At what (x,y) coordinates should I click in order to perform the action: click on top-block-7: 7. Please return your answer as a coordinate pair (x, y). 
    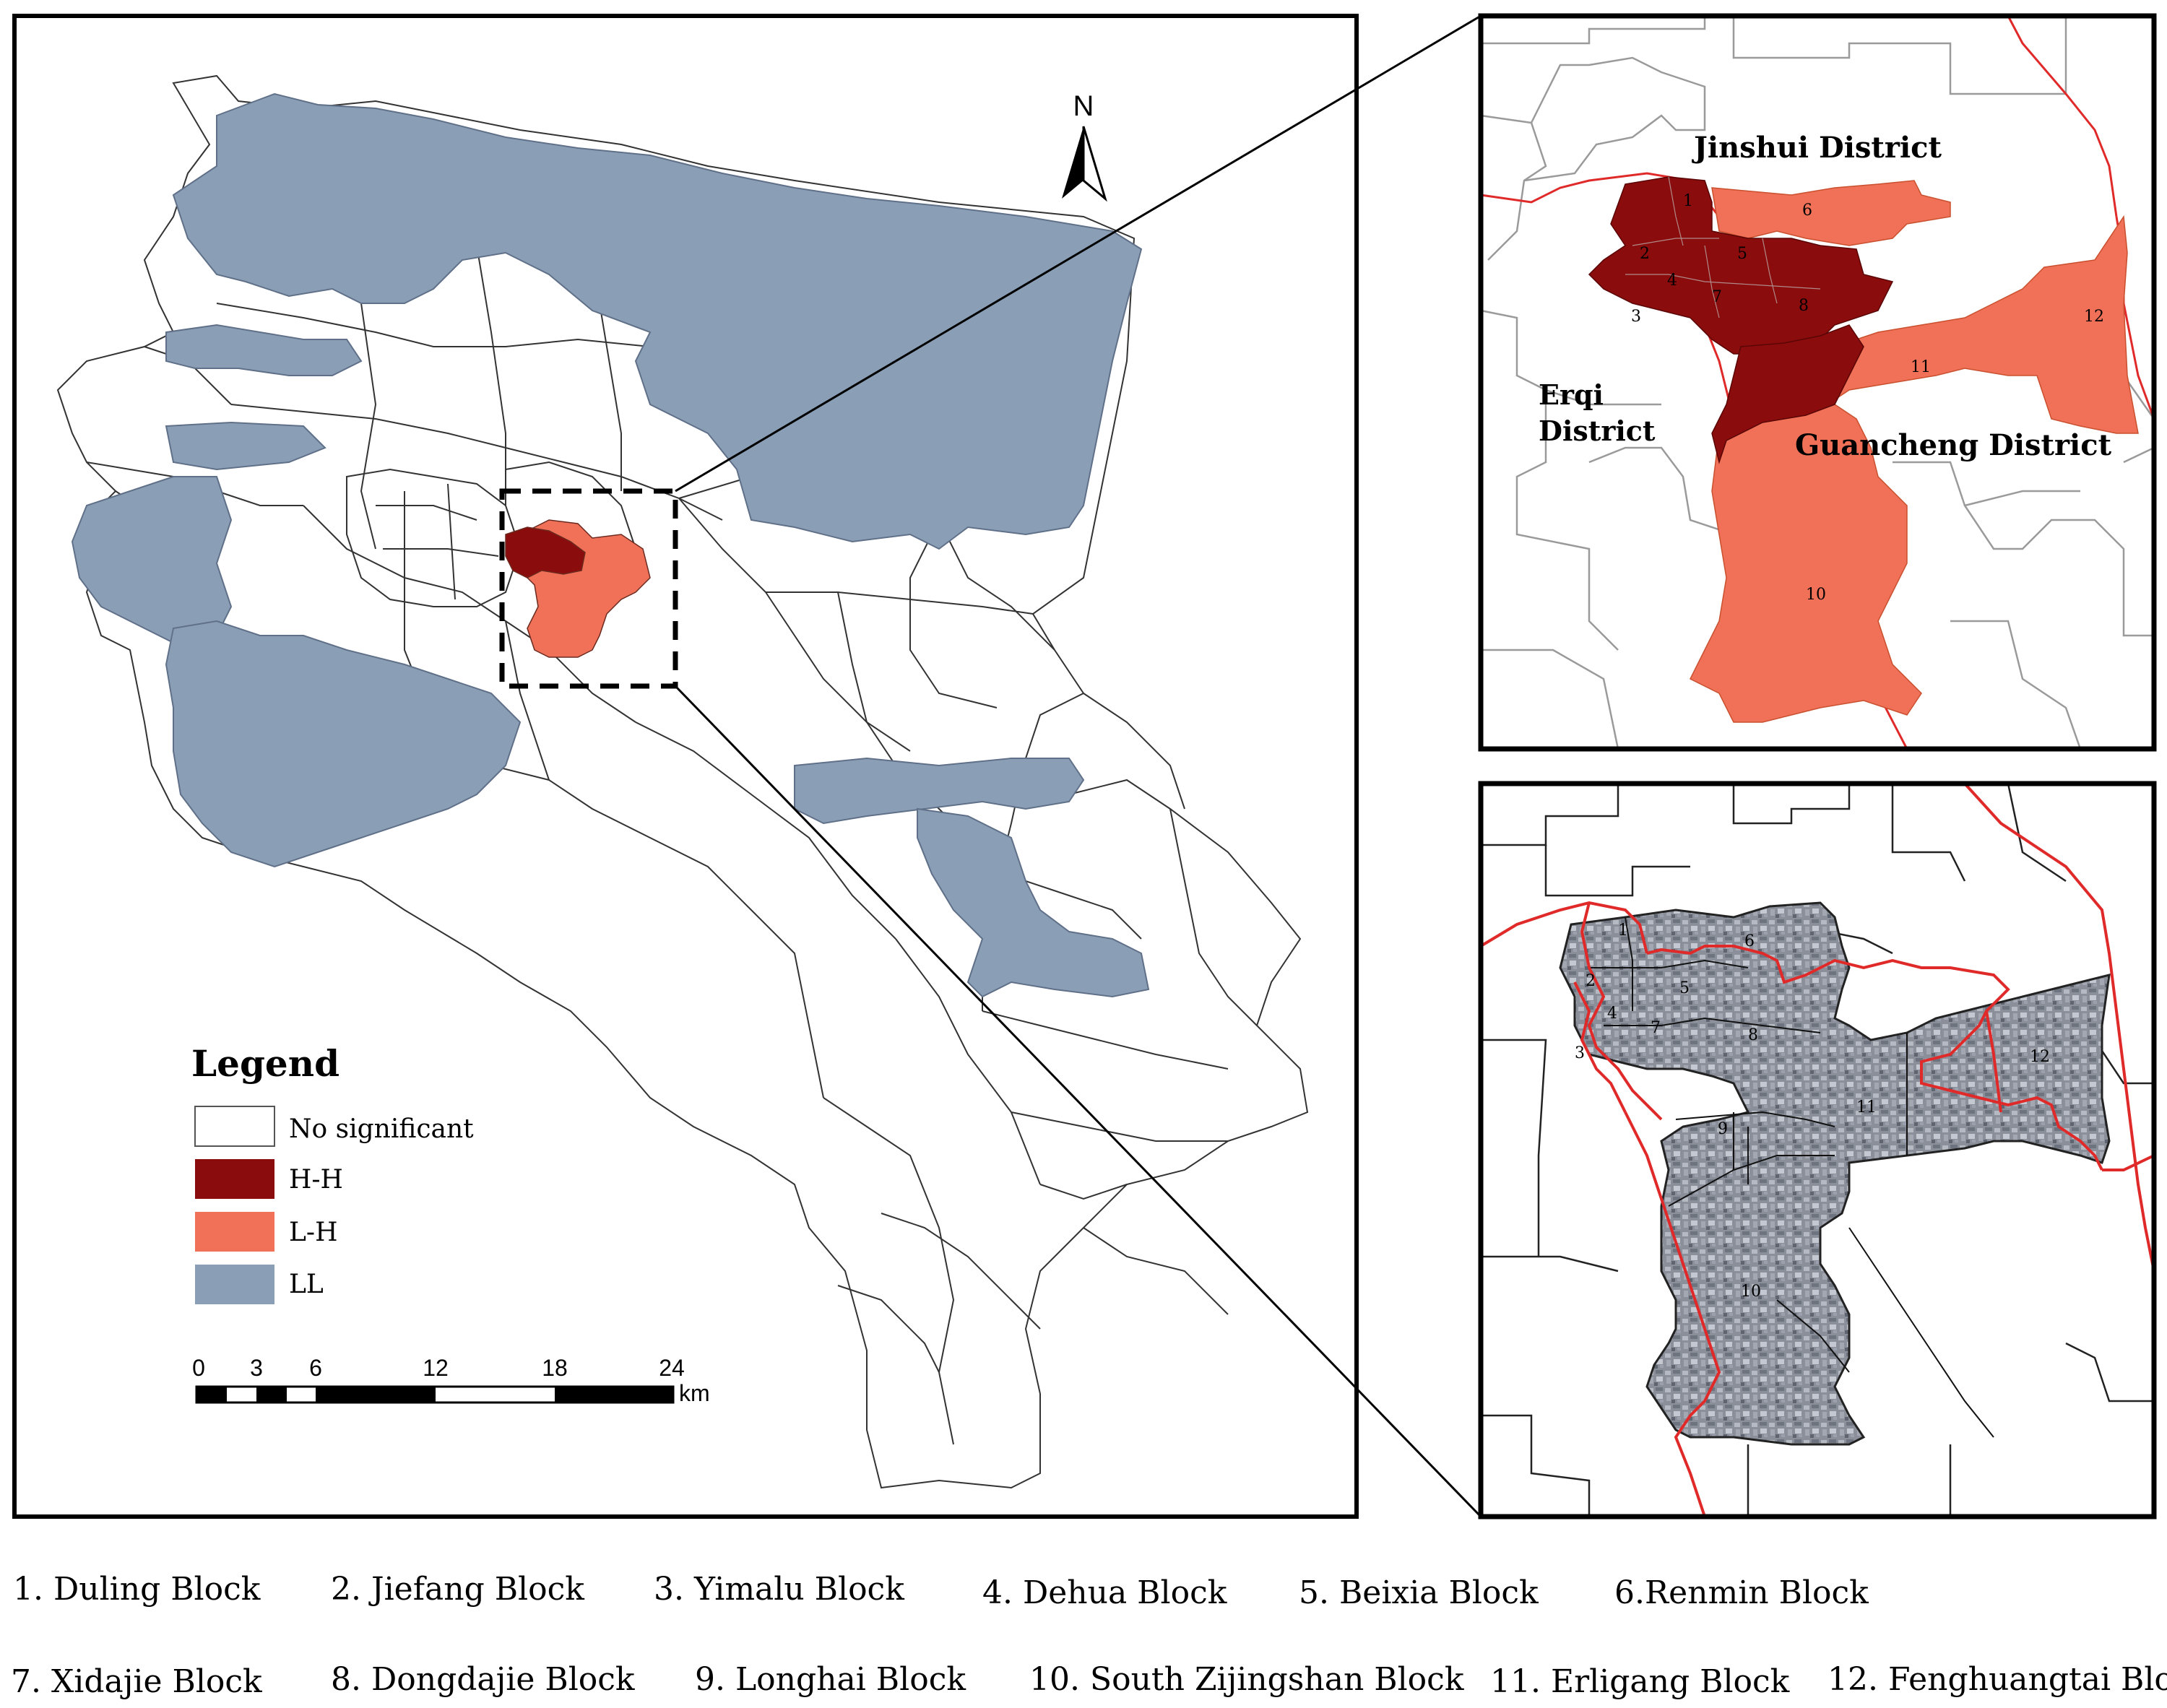
    Looking at the image, I should click on (1717, 297).